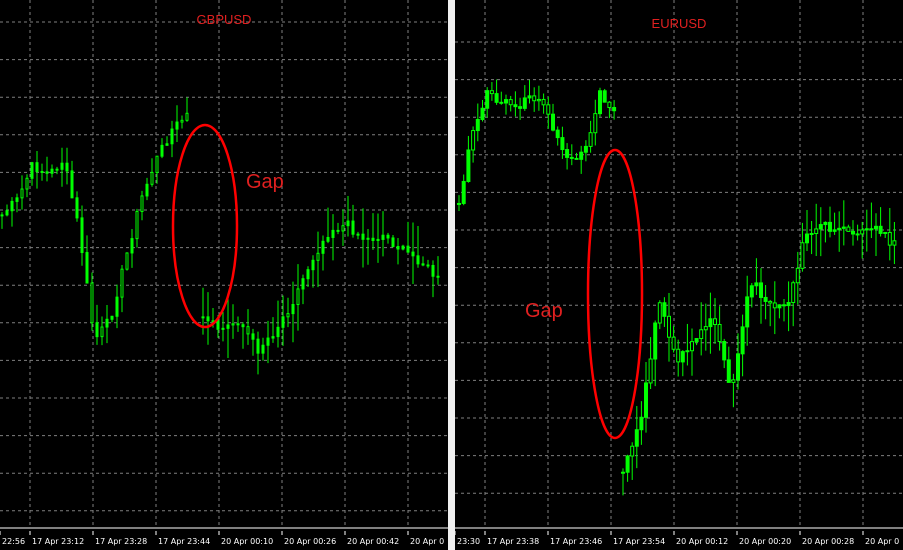  What do you see at coordinates (828, 541) in the screenshot?
I see `x-tick-label: 20 Apr 00:28` at bounding box center [828, 541].